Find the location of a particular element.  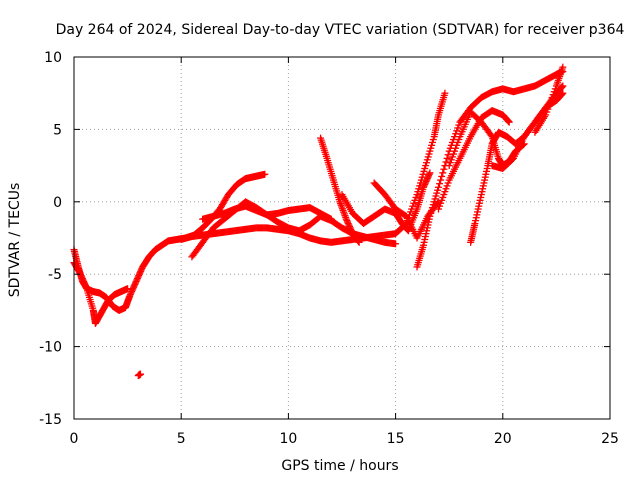

x-tick-label: 20 is located at coordinates (503, 439).